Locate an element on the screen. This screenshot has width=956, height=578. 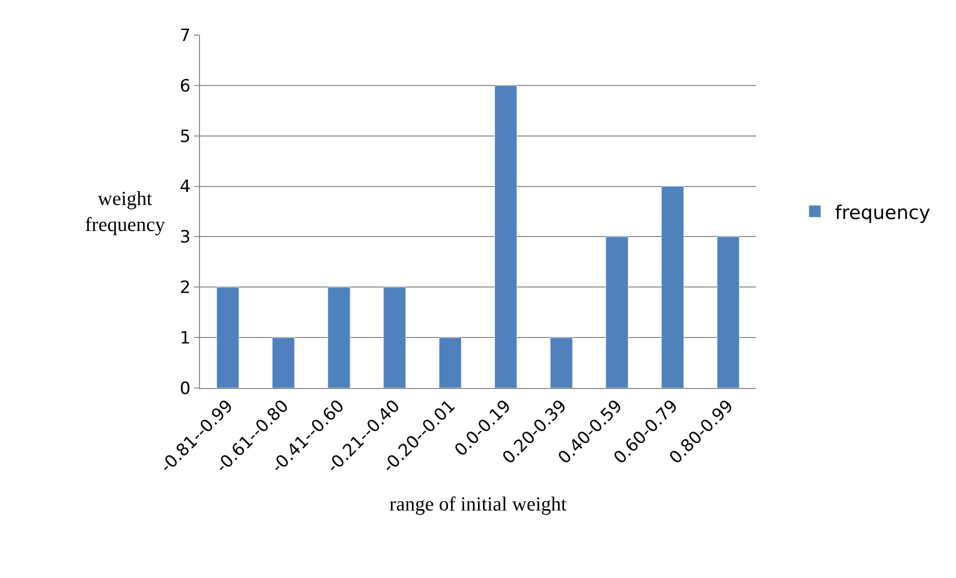
y-tick-label: 4 is located at coordinates (185, 187).